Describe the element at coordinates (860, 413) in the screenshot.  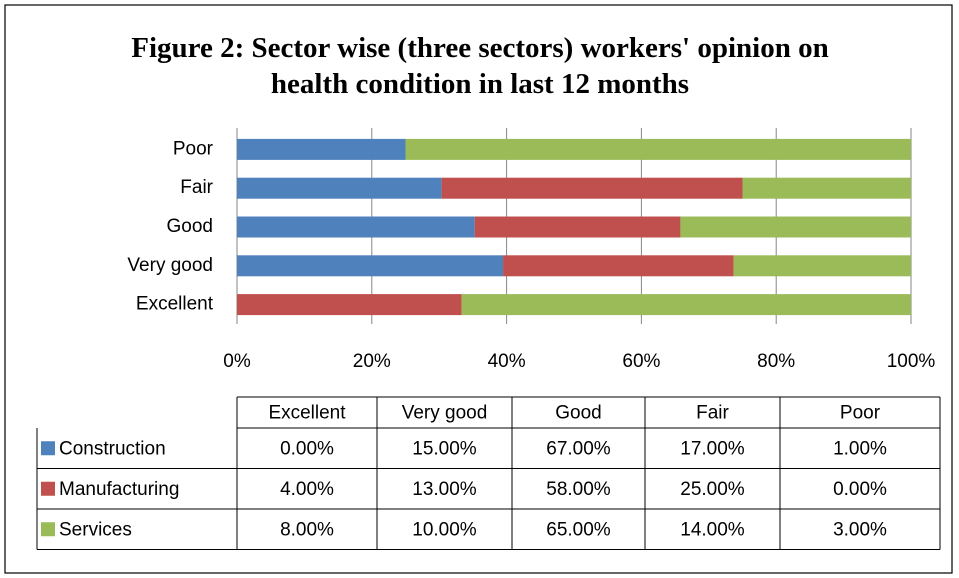
I see `table-header: Poor` at that location.